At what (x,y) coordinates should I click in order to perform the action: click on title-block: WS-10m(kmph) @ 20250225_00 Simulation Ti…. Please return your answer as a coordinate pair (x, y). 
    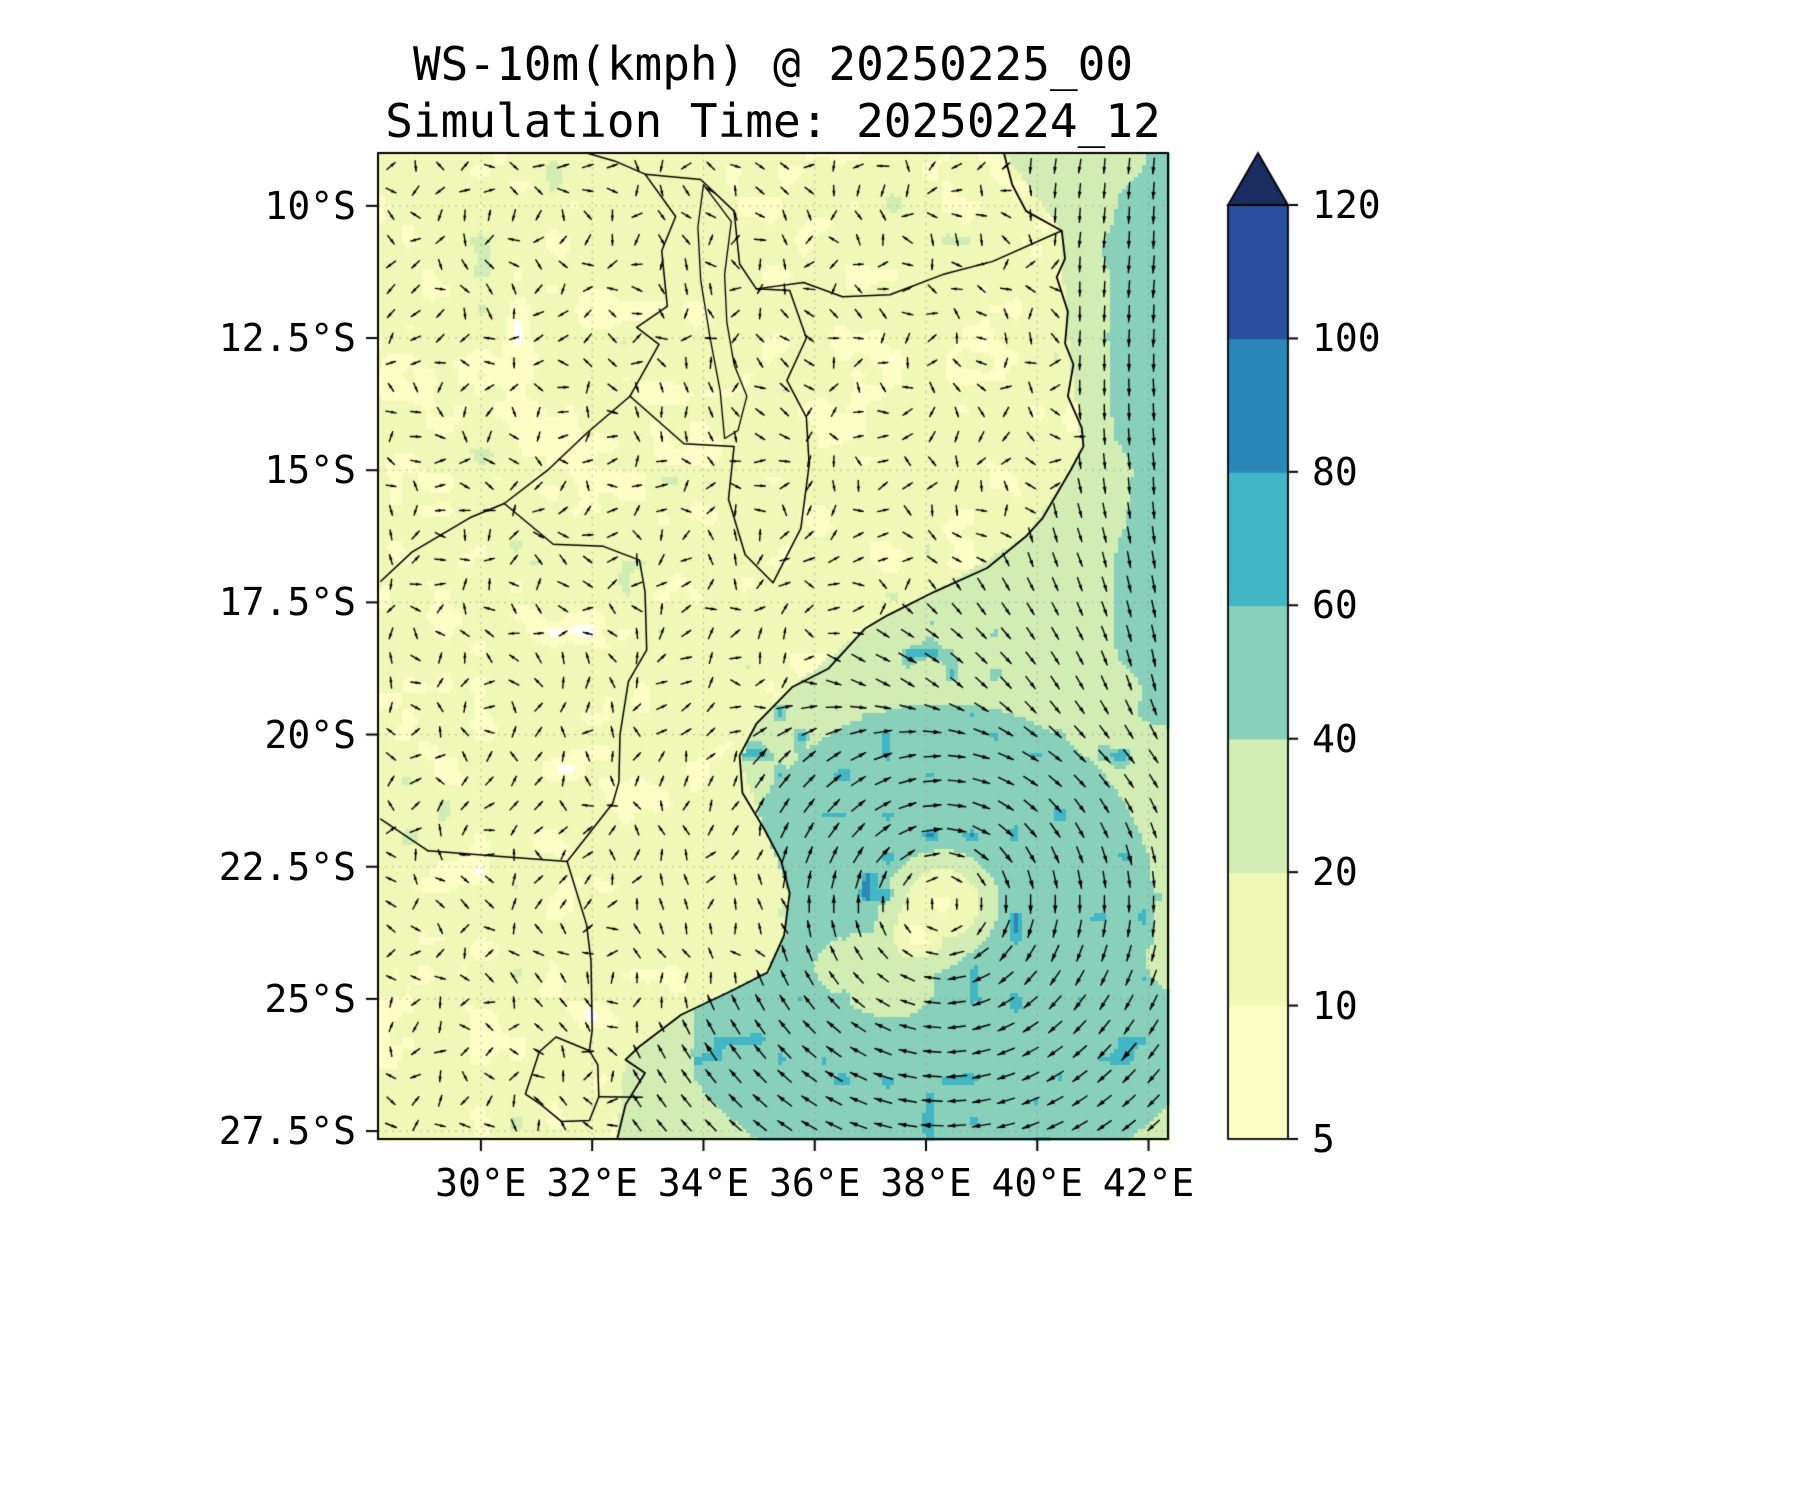
    Looking at the image, I should click on (773, 93).